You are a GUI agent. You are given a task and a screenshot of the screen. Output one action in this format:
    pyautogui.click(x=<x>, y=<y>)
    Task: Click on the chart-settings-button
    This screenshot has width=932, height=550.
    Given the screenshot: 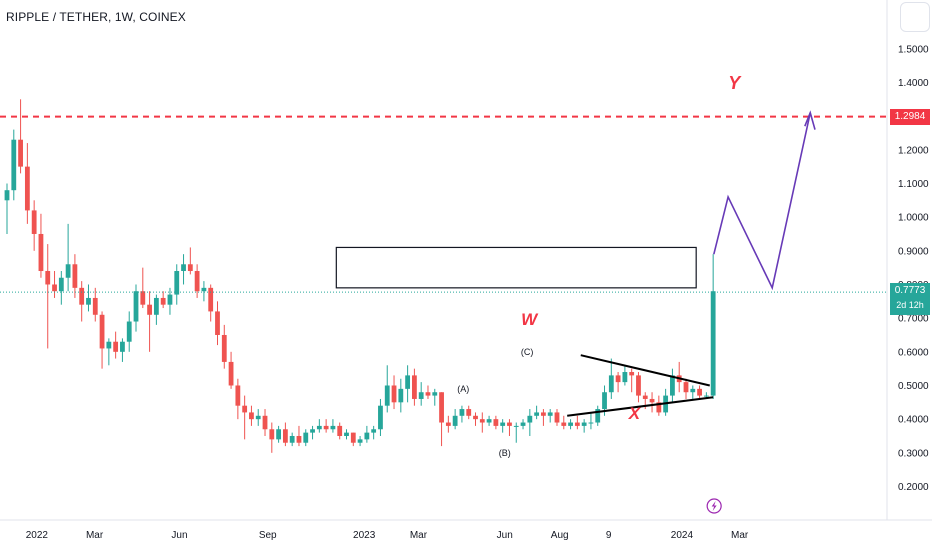 What is the action you would take?
    pyautogui.click(x=915, y=17)
    